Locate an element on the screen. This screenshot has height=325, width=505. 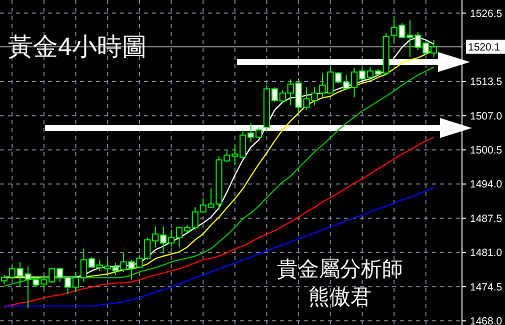
y-tick-label: 1494.0 is located at coordinates (486, 184).